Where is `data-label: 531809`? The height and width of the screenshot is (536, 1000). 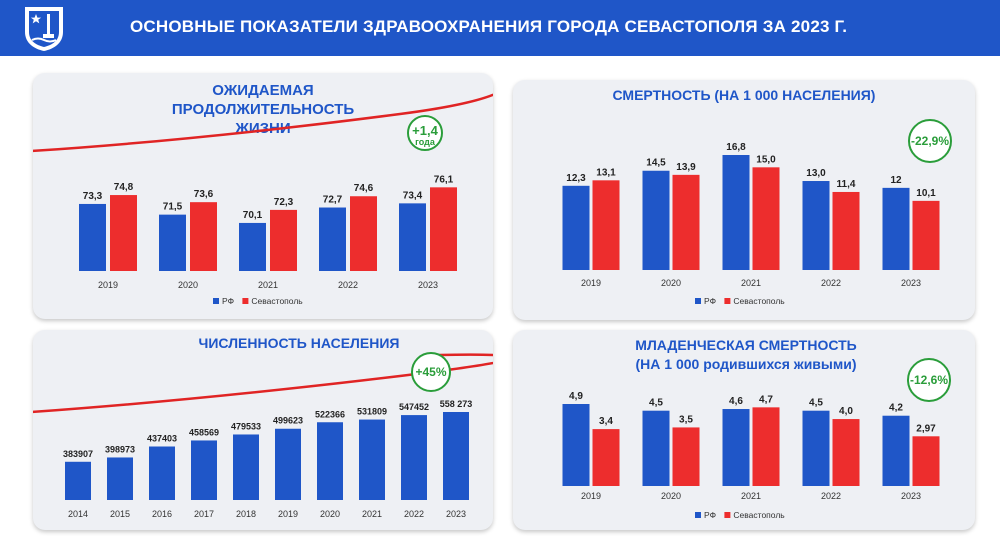
data-label: 531809 is located at coordinates (372, 412).